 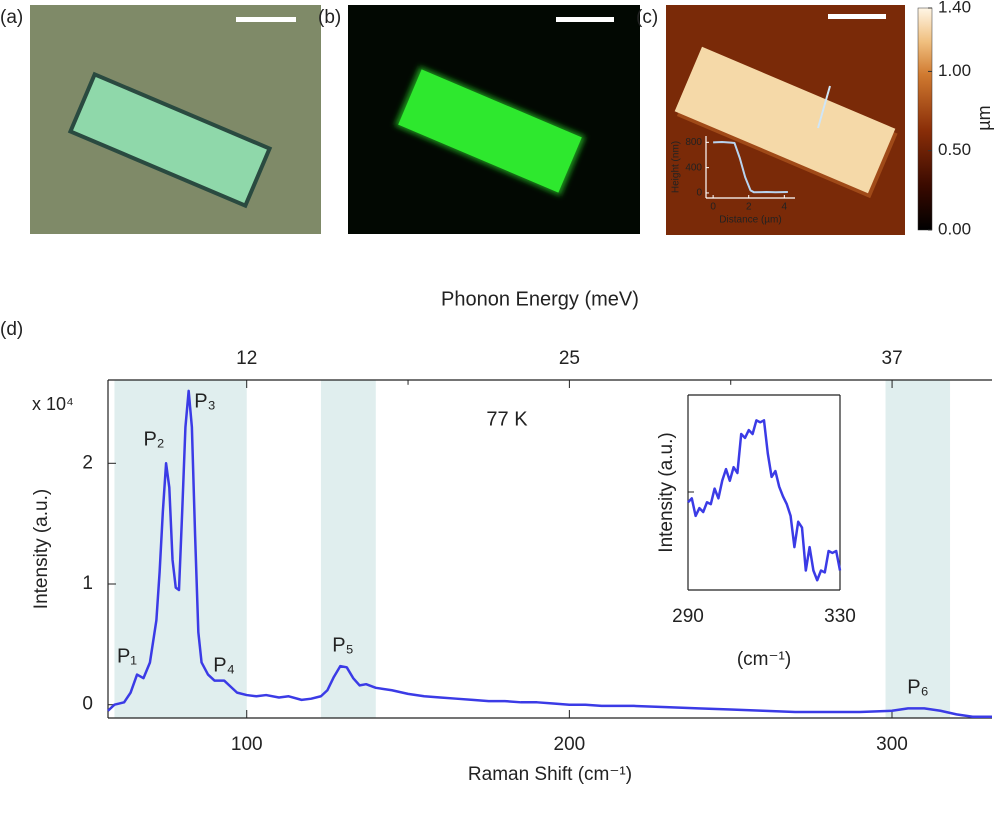 What do you see at coordinates (570, 744) in the screenshot?
I see `x-tick-label: 200` at bounding box center [570, 744].